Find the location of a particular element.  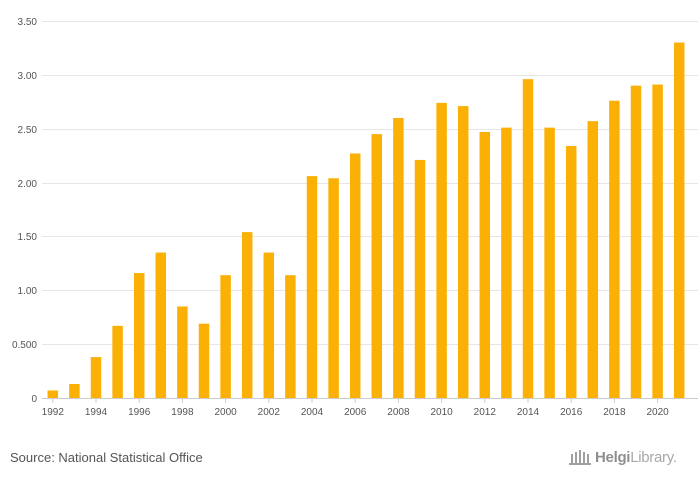

logo-text-rest: Library. is located at coordinates (653, 457).